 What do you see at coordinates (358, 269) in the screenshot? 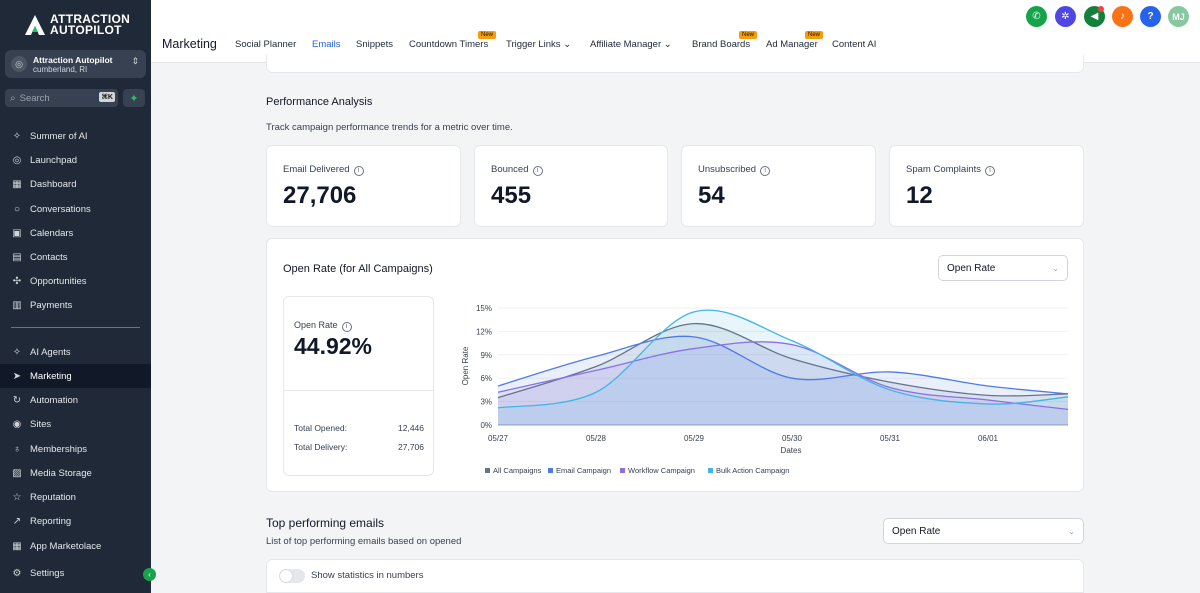
I see `chart-card-title: Open Rate (for All Campaigns)` at bounding box center [358, 269].